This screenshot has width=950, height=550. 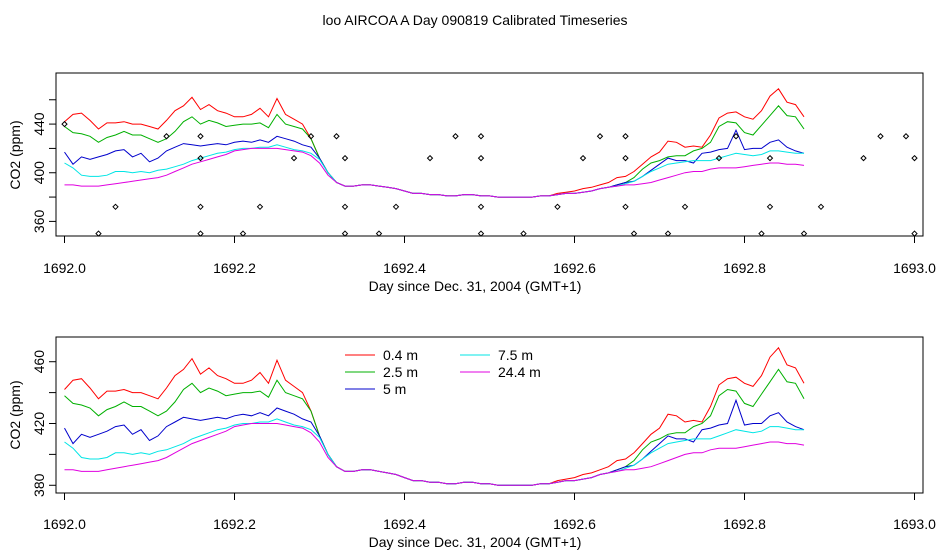 What do you see at coordinates (39, 124) in the screenshot?
I see `y-tick-label: 440` at bounding box center [39, 124].